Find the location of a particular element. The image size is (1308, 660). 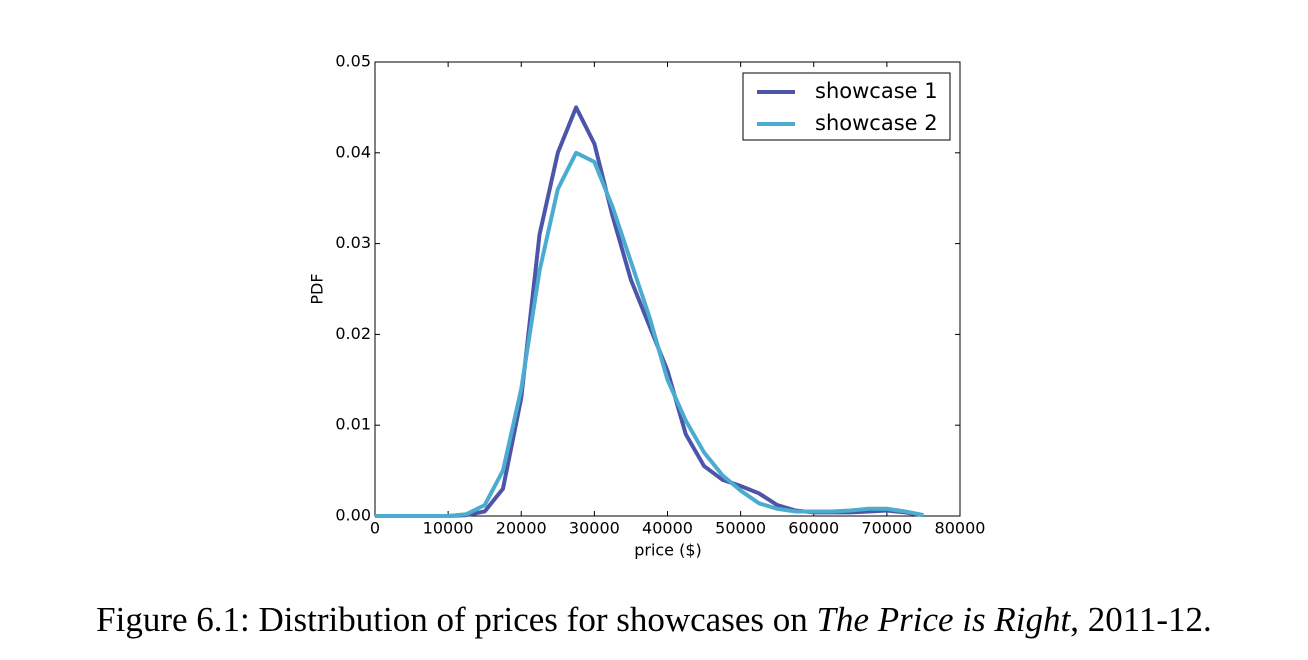

x-tick-label: 50000 is located at coordinates (740, 528).